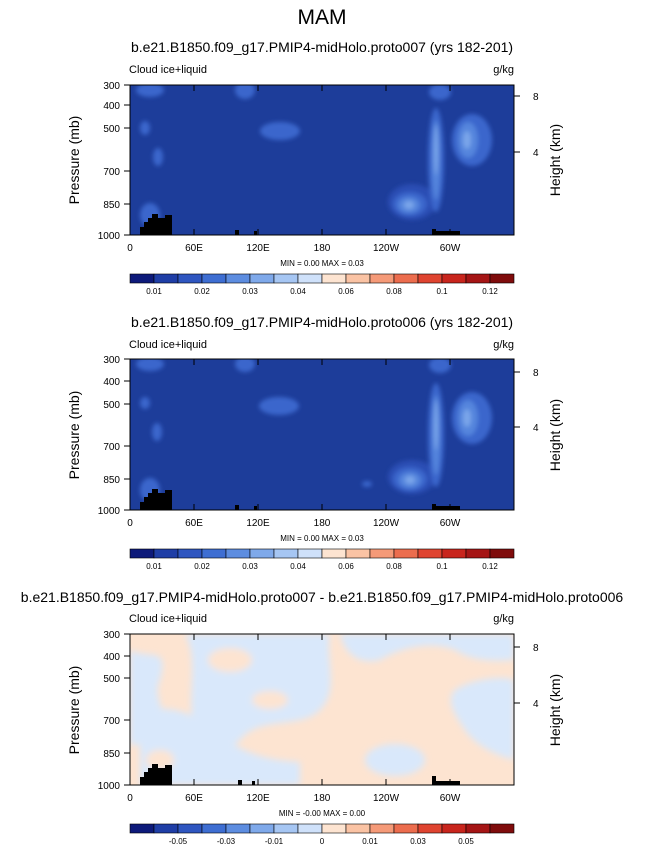 Image resolution: width=645 pixels, height=851 pixels. I want to click on panel-2-x-tick: 120E, so click(258, 523).